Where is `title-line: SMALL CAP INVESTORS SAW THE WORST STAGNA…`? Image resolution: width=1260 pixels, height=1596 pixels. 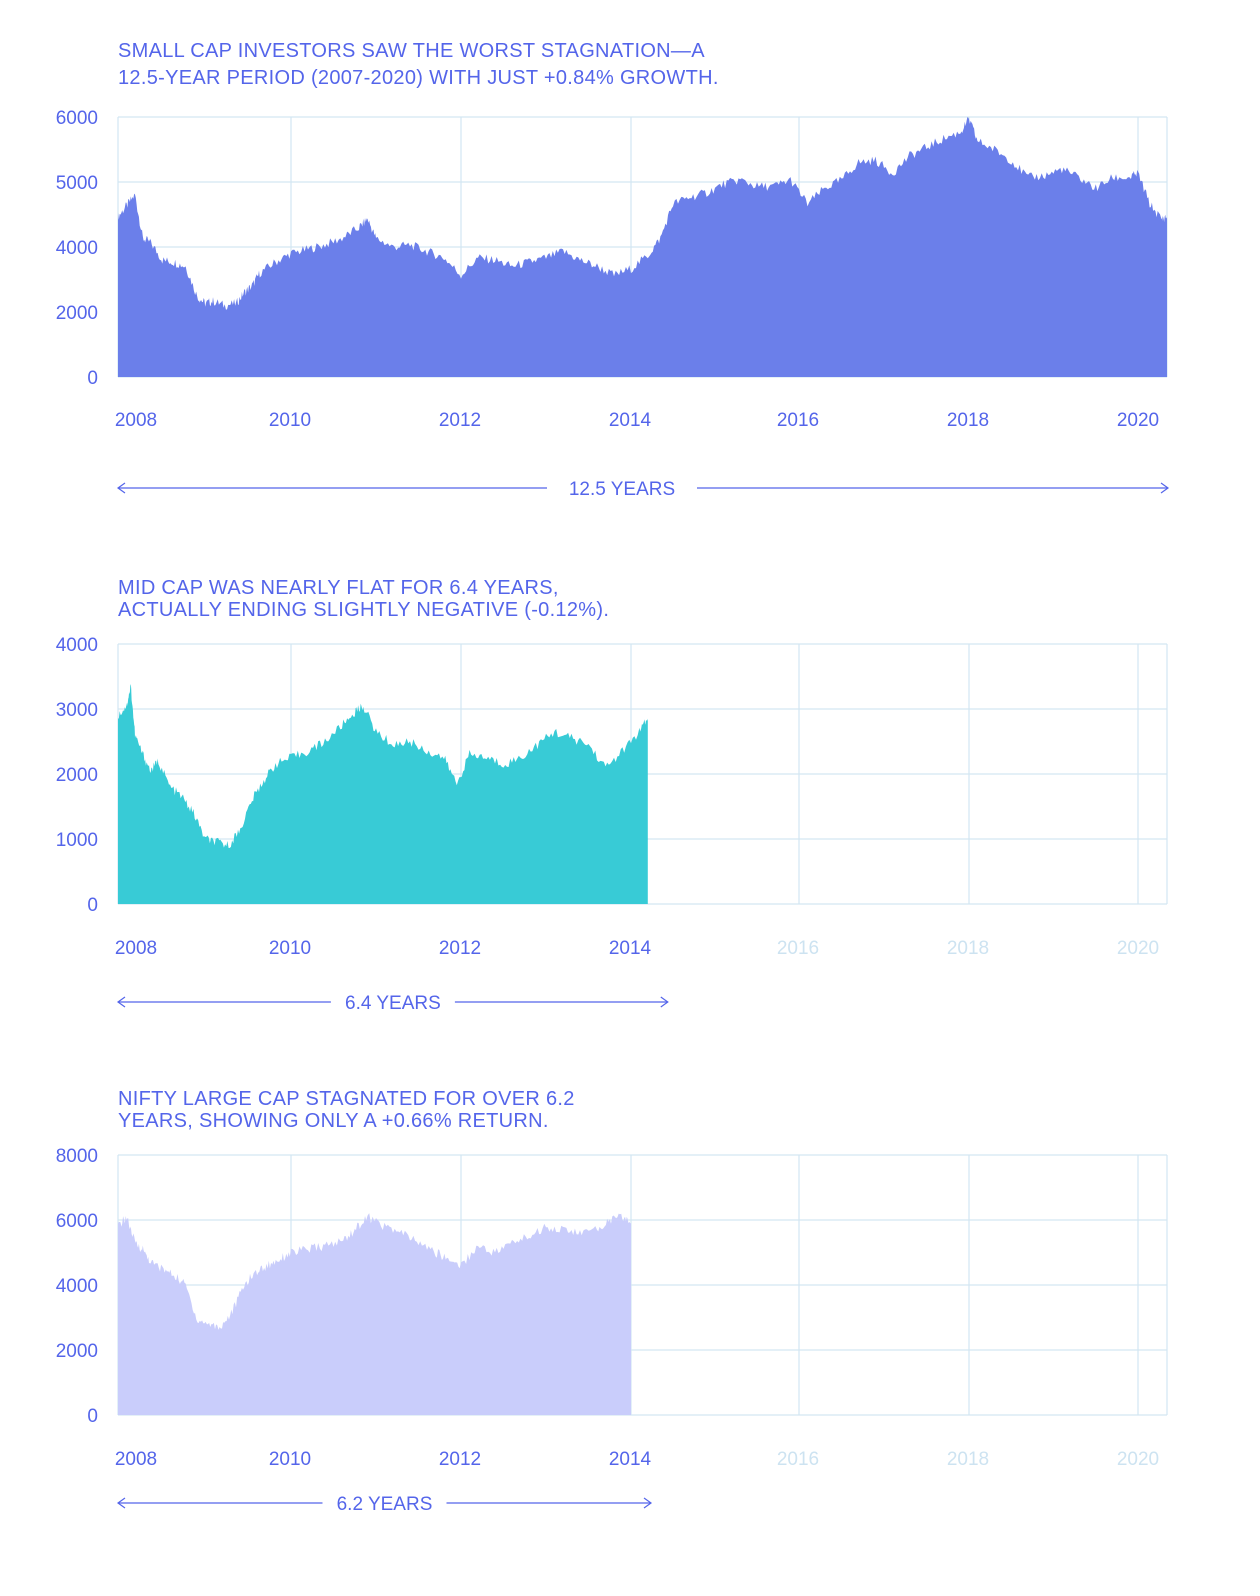
title-line: SMALL CAP INVESTORS SAW THE WORST STAGNA… is located at coordinates (411, 51).